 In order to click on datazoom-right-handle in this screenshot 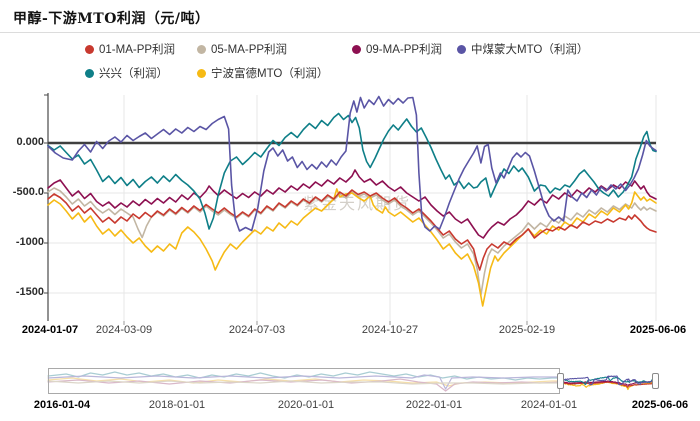, I will do `click(655, 381)`.